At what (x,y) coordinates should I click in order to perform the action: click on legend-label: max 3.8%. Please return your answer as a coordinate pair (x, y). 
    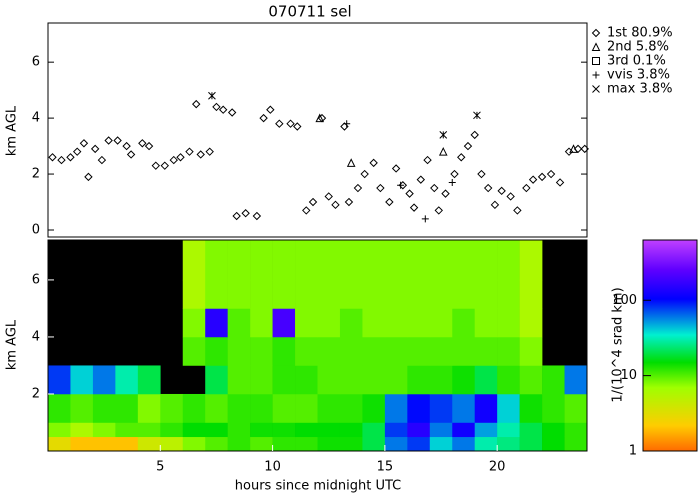
    Looking at the image, I should click on (639, 89).